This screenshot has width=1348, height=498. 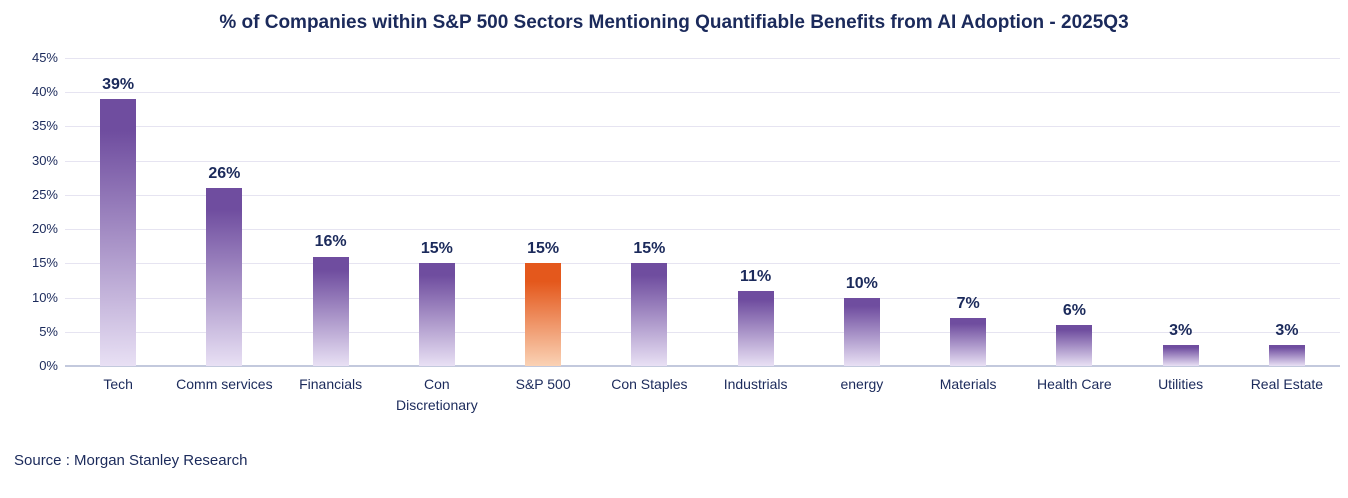 What do you see at coordinates (224, 174) in the screenshot?
I see `bar-value-label: 26%` at bounding box center [224, 174].